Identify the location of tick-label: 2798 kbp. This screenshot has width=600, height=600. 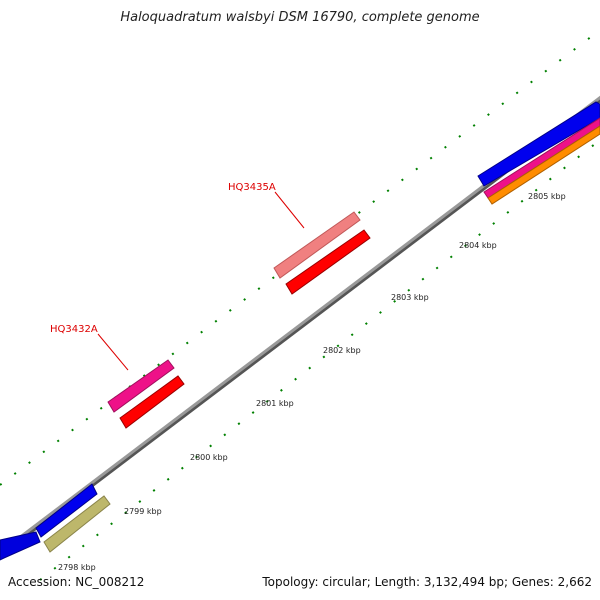
(77, 567).